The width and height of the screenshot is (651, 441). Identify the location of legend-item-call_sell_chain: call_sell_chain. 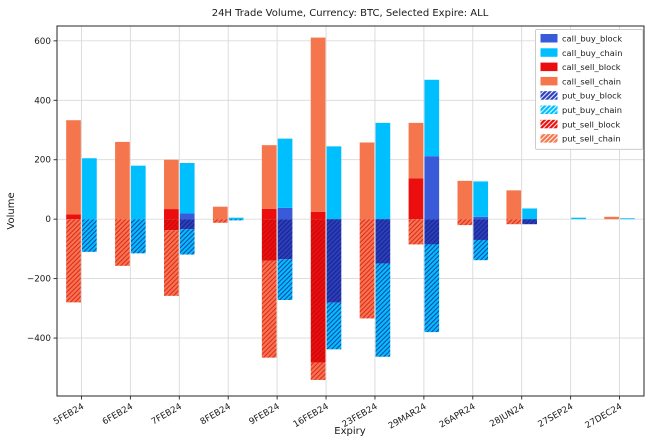
(580, 81).